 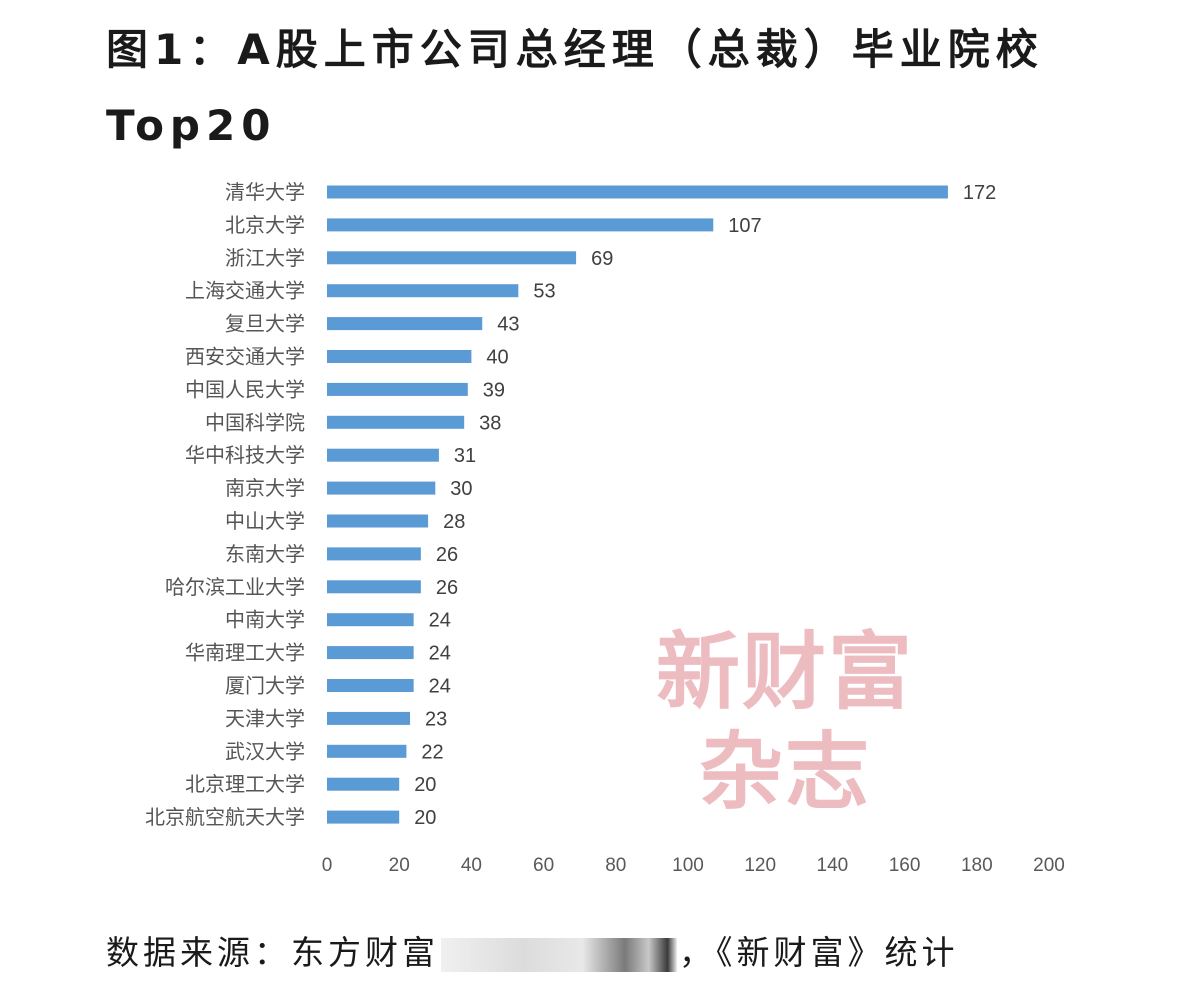 I want to click on x-tick-label: 140, so click(x=833, y=865).